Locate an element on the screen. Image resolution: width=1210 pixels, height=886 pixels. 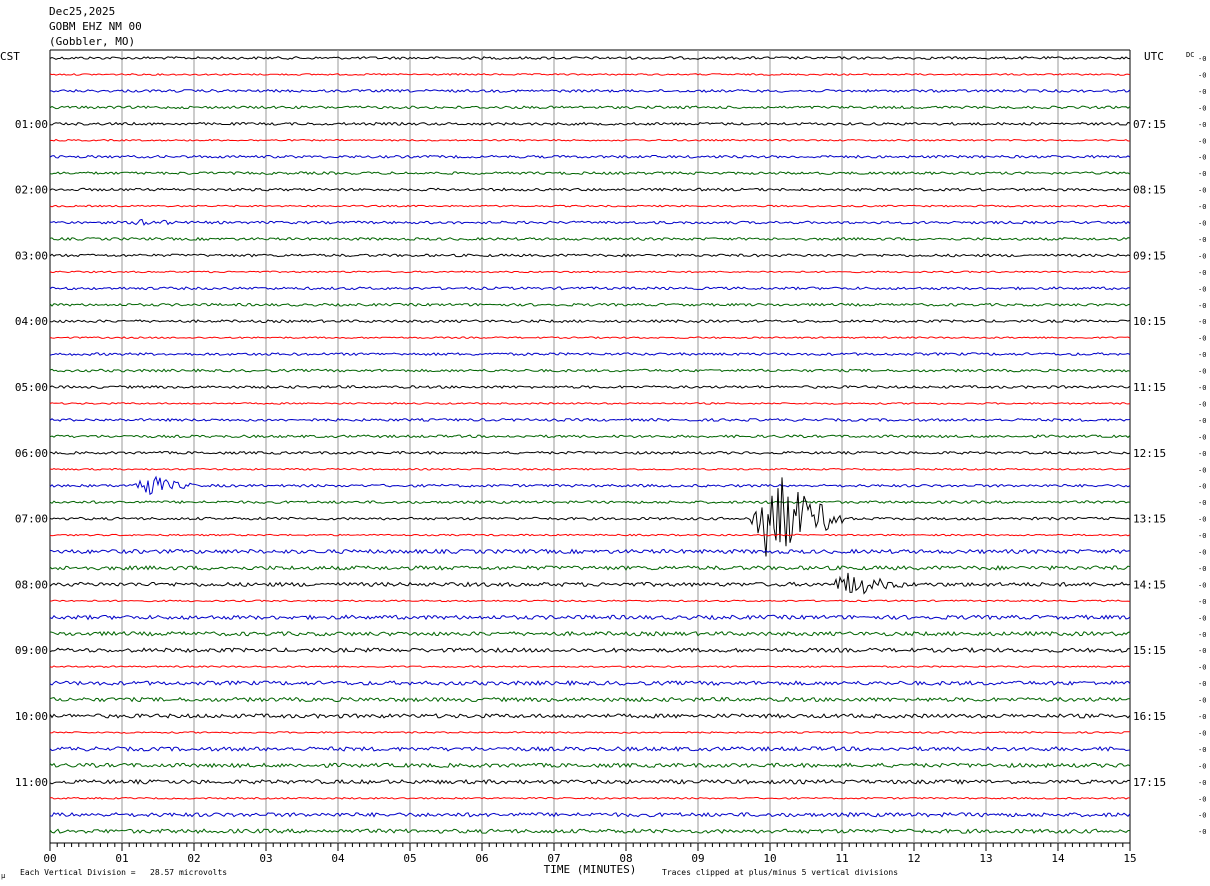
header-date: Dec25,2025 is located at coordinates (82, 11).